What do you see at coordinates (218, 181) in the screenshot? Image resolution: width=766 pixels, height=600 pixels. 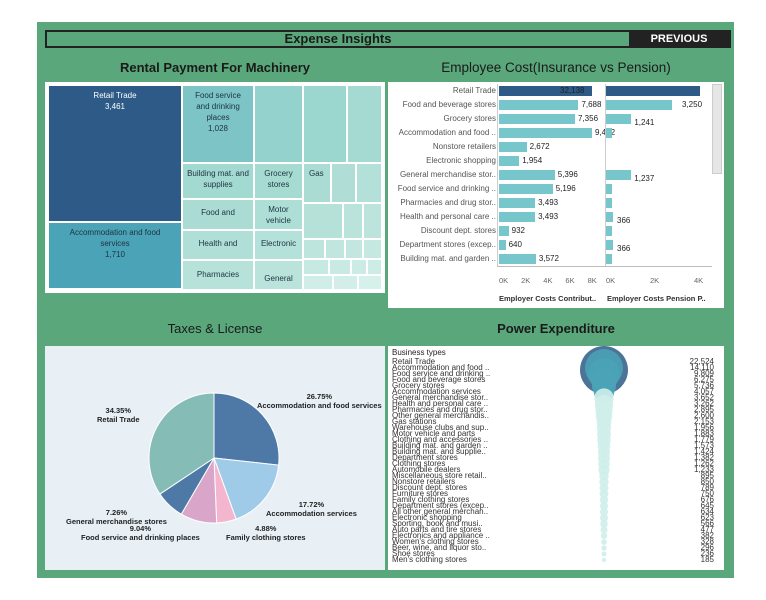 I see `treemap-cell-building: Building mat. and supplies` at bounding box center [218, 181].